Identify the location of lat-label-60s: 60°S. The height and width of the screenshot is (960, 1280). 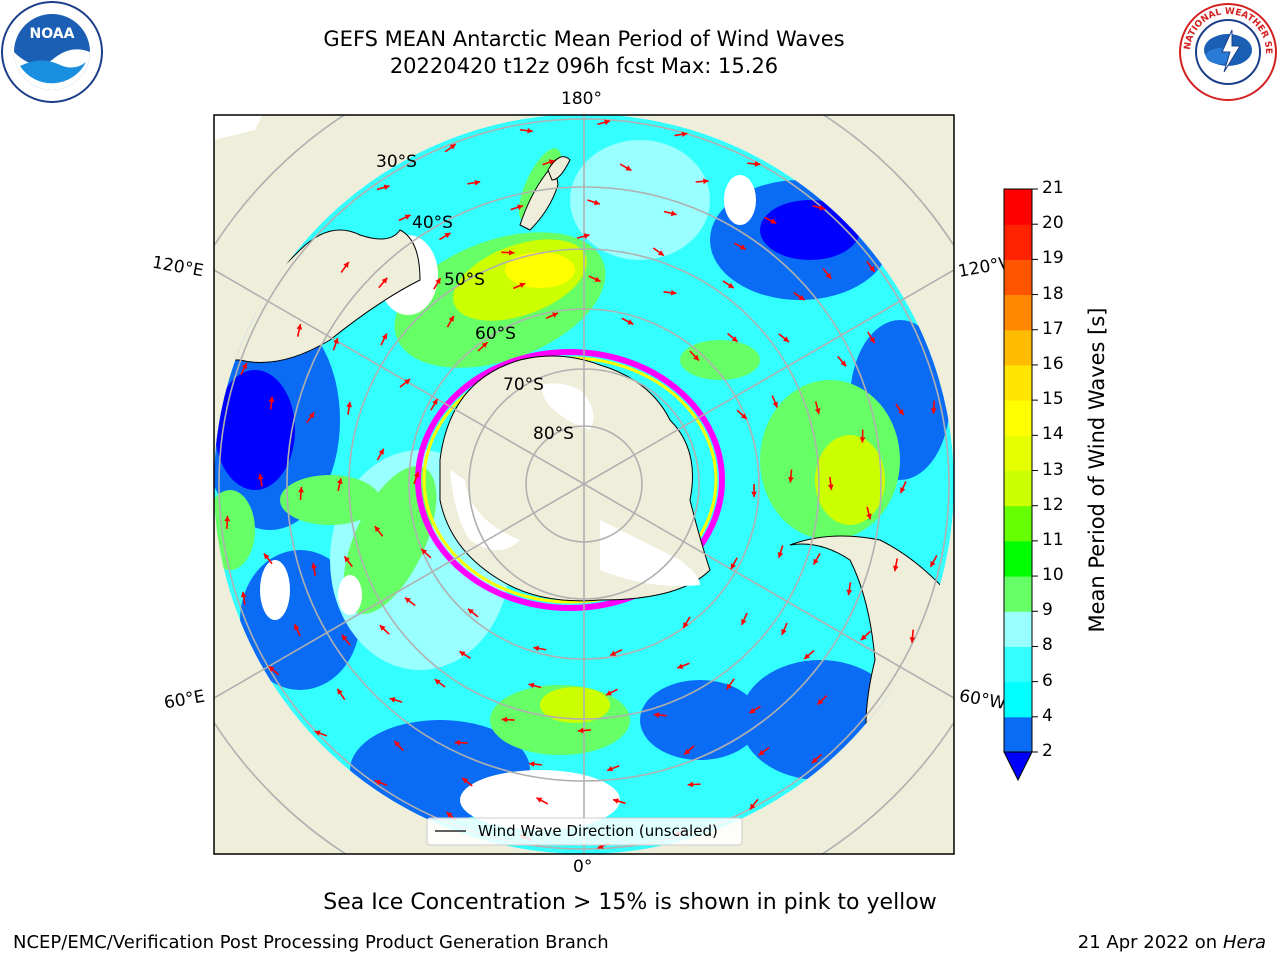
(495, 334).